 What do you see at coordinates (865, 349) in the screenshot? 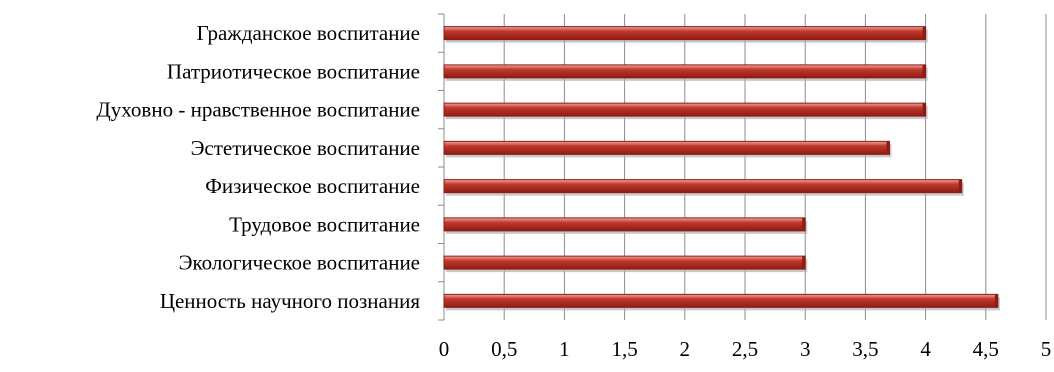
I see `x-tick-label: 3,5` at bounding box center [865, 349].